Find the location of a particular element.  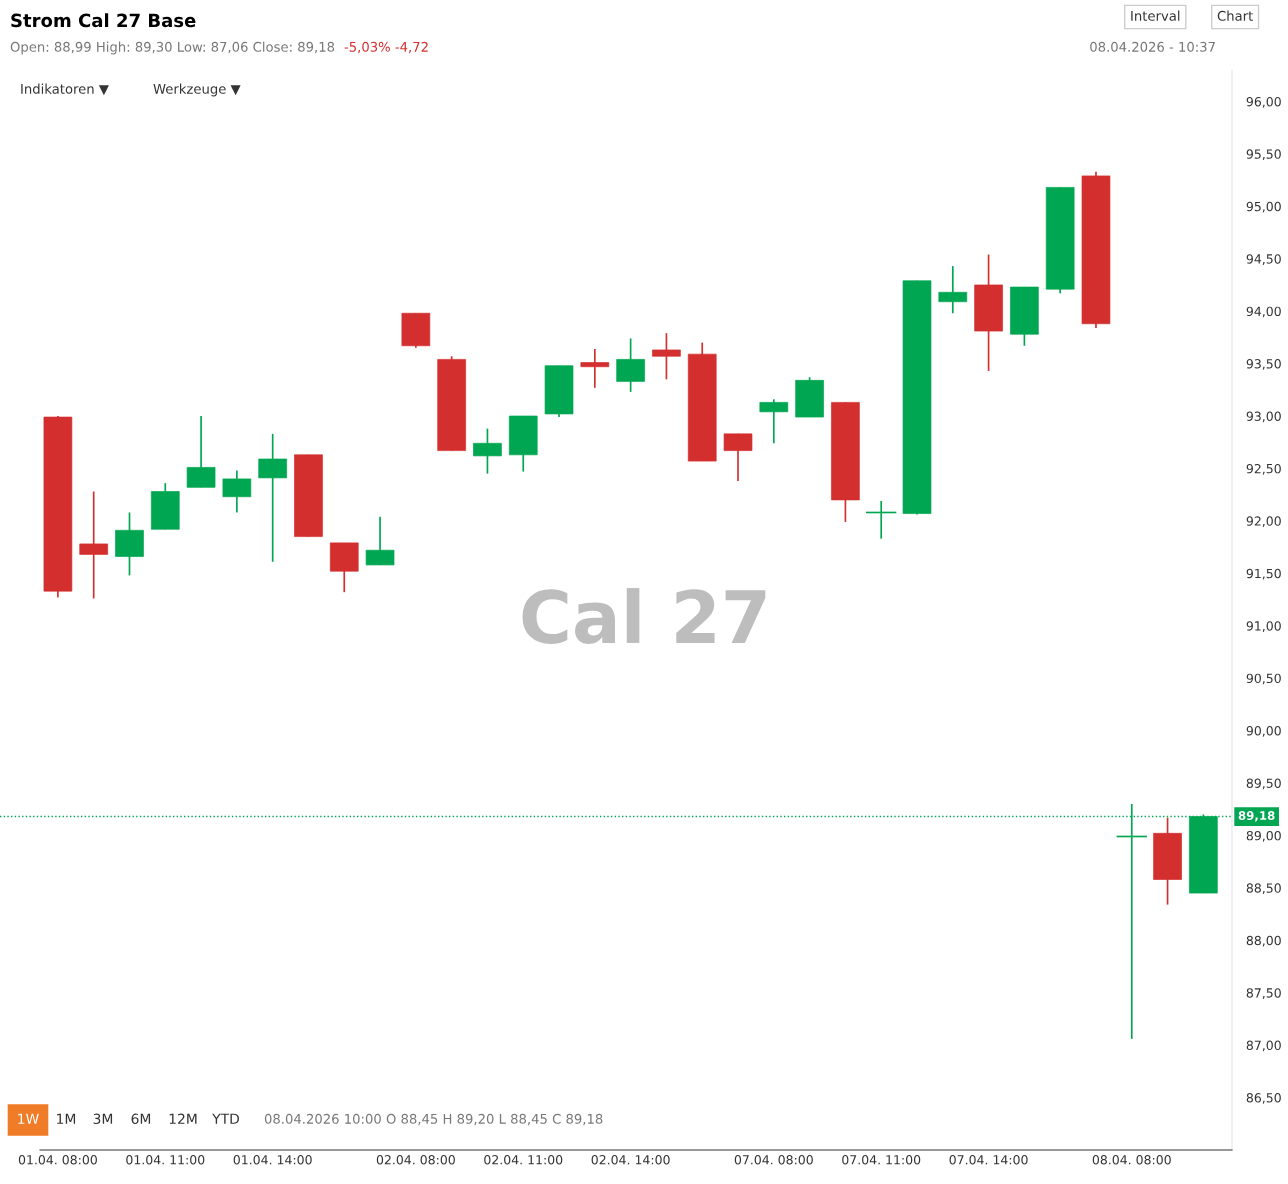

x-tick-label: 01.04. 14:00 is located at coordinates (272, 1160).